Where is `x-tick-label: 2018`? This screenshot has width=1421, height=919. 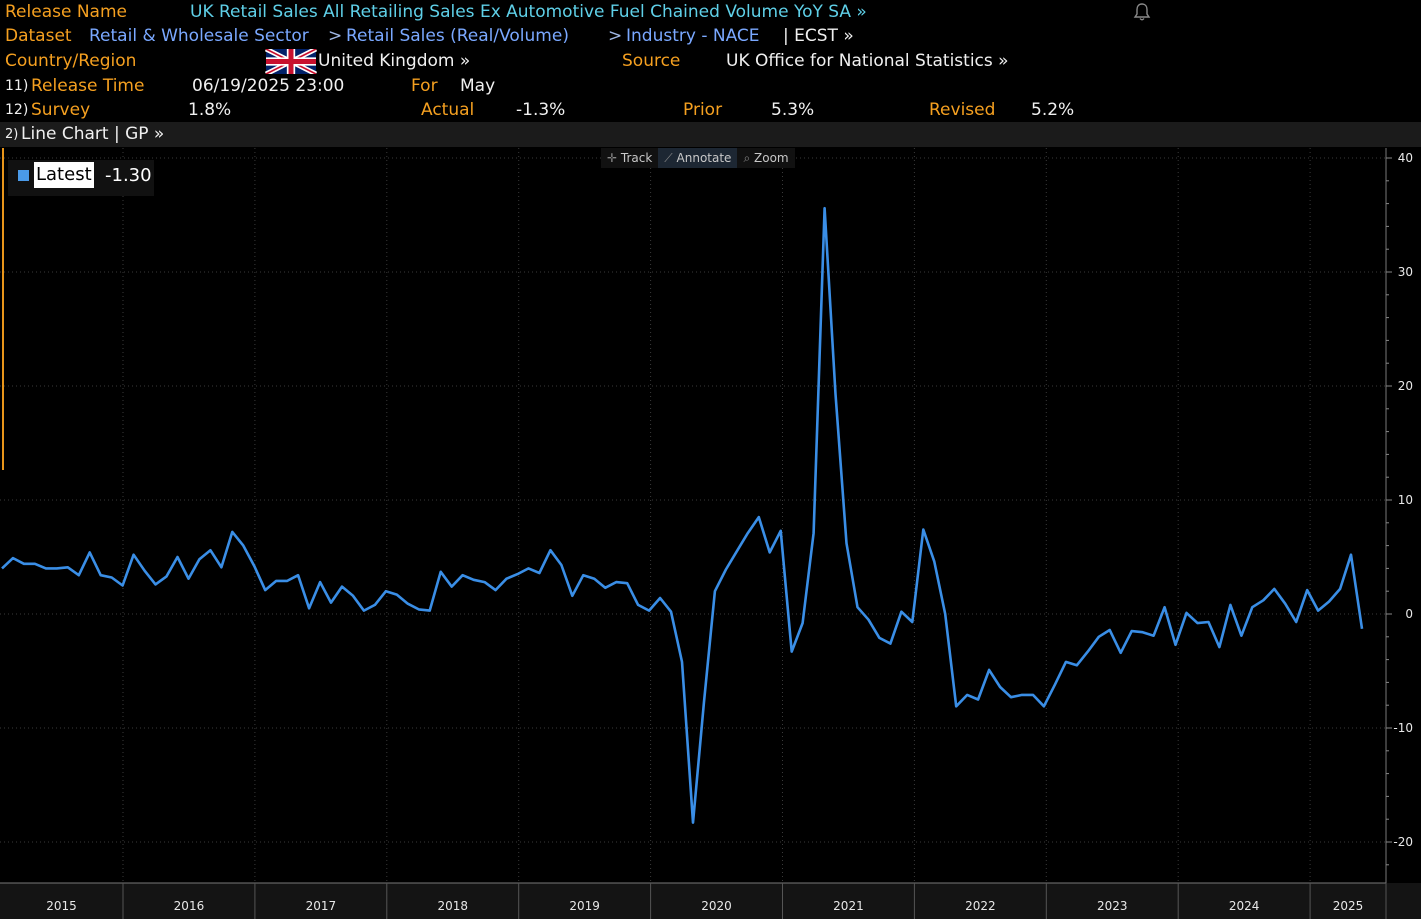
x-tick-label: 2018 is located at coordinates (452, 906).